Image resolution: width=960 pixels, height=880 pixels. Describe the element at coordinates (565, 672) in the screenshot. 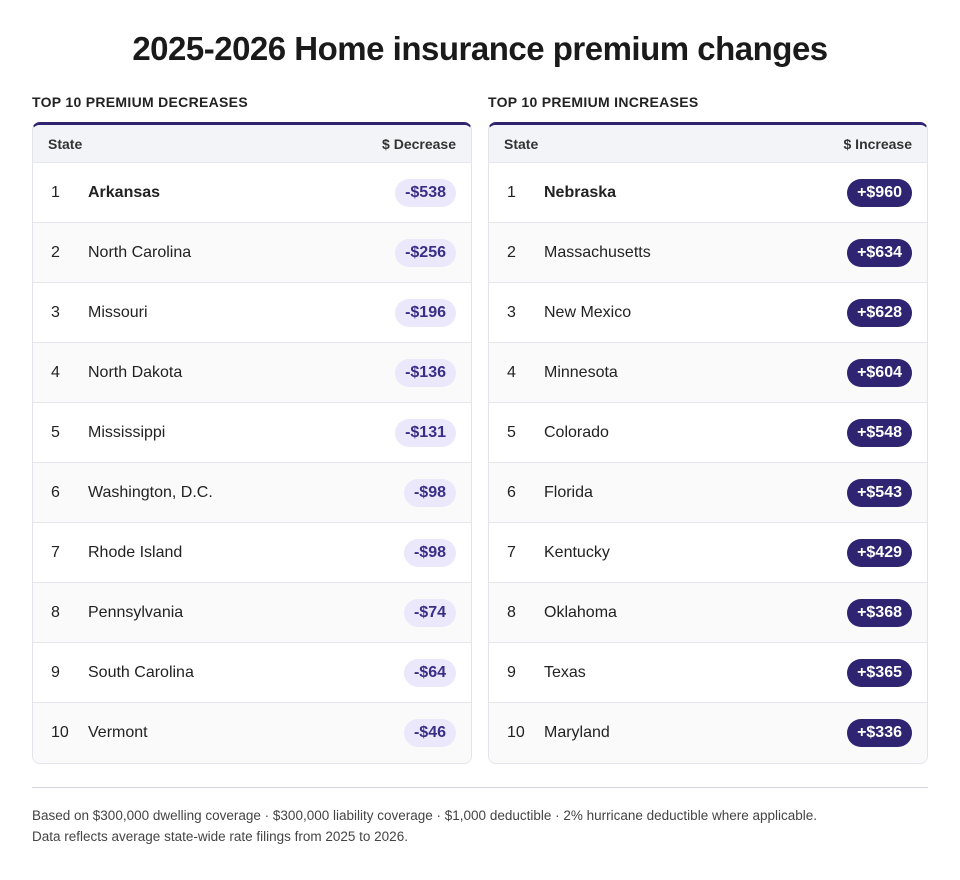

I see `row-state: Texas` at that location.